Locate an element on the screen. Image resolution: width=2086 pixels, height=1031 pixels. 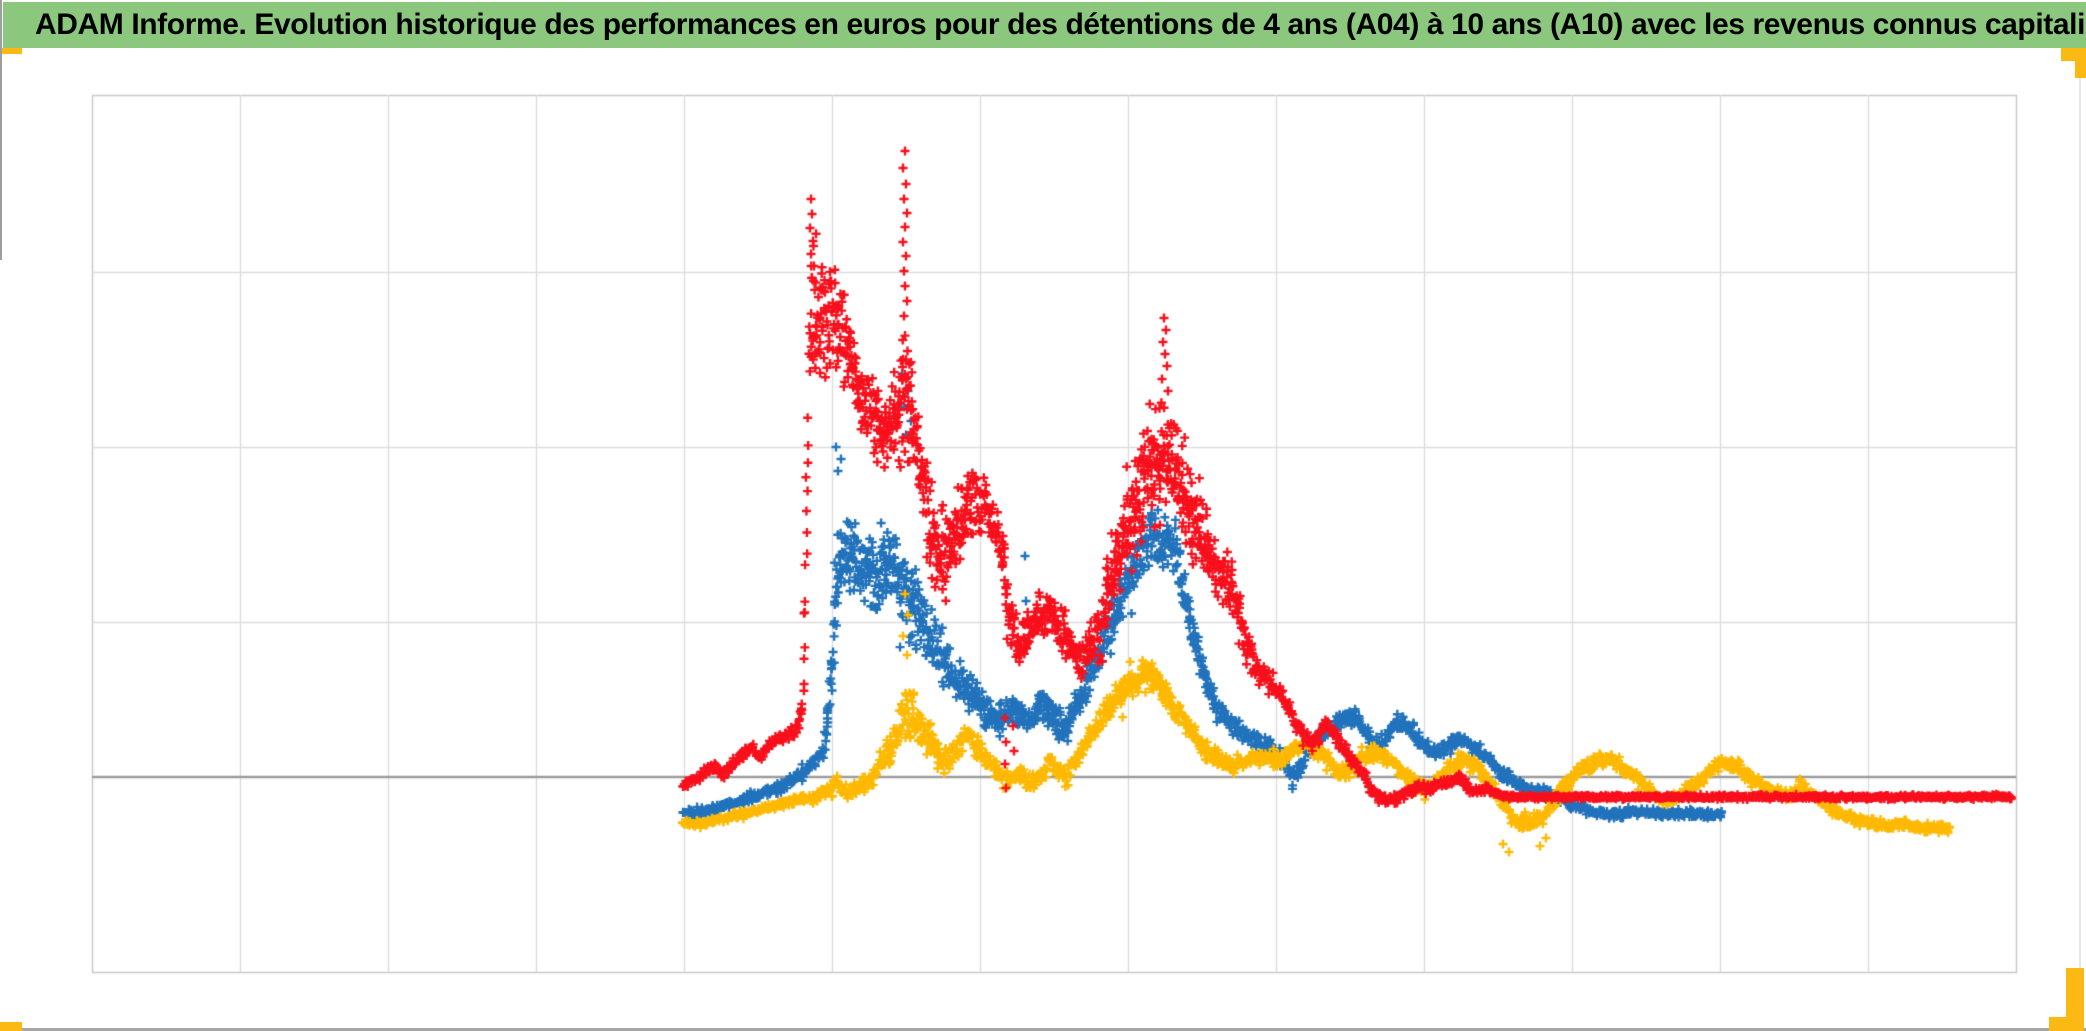
bottom-rule is located at coordinates (1043, 1029).